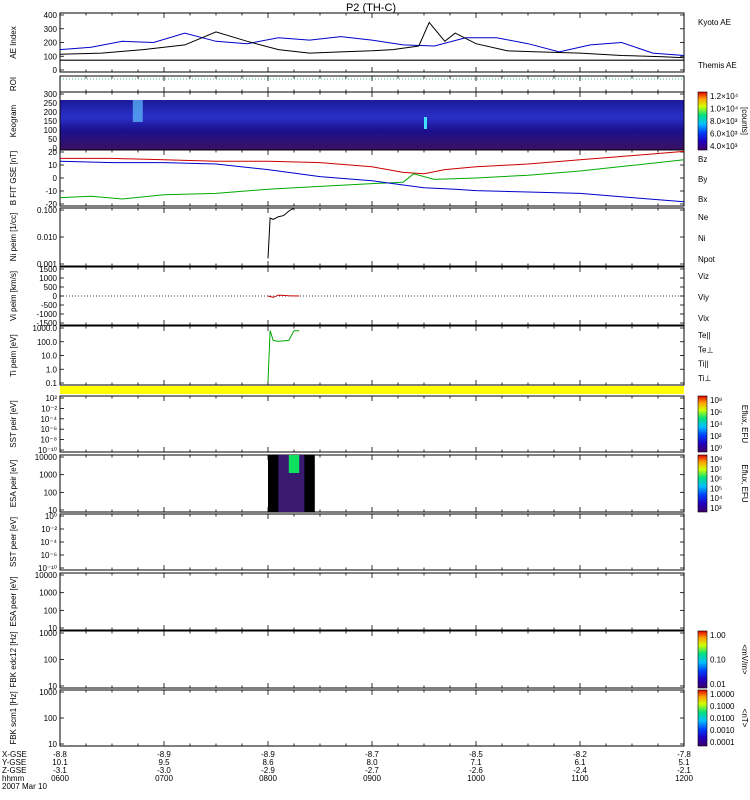  Describe the element at coordinates (744, 483) in the screenshot. I see `esa1-cbar-label: Eflux, EFU` at that location.